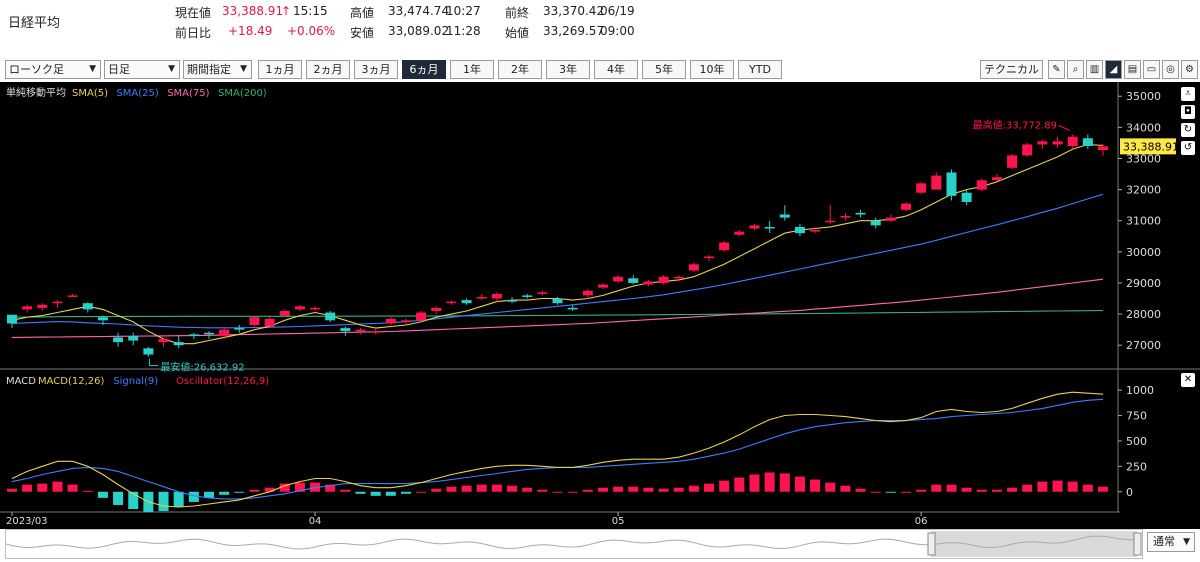 The image size is (1200, 562). What do you see at coordinates (1188, 380) in the screenshot?
I see `close-macd-icon: ✕` at bounding box center [1188, 380].